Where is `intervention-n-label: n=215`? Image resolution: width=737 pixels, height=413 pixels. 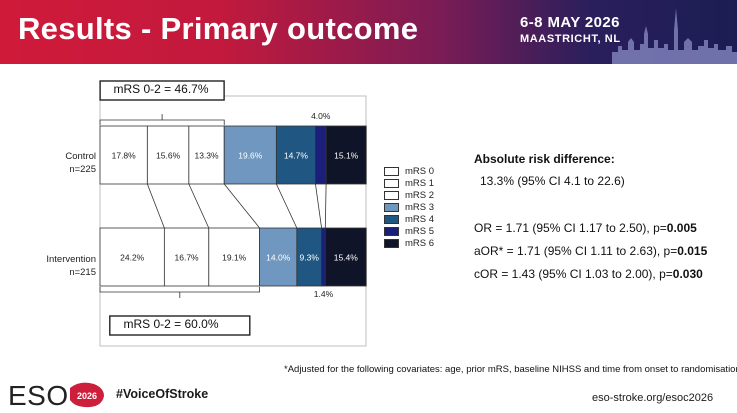 intervention-n-label: n=215 is located at coordinates (82, 272).